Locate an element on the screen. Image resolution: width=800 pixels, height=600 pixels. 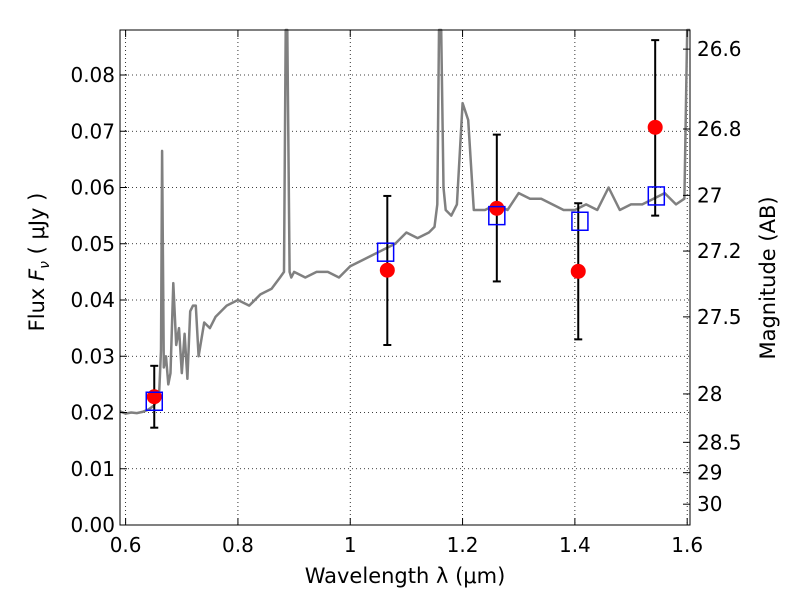
y-tick-label: 0.01 is located at coordinates (92, 469).